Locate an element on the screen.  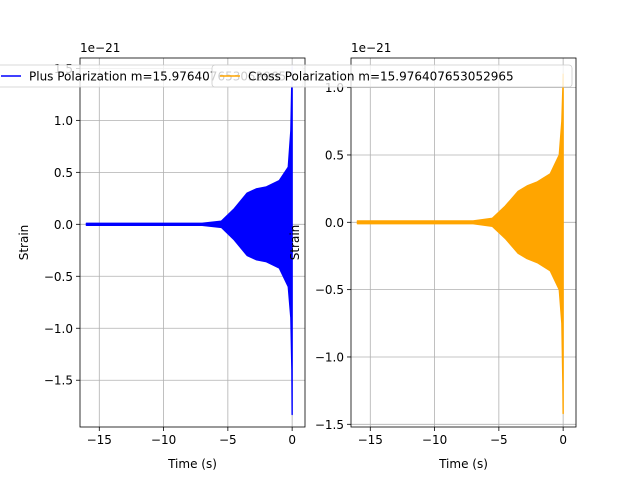
legend-2: Cross Polarization m=15.976407653052965 is located at coordinates (392, 76).